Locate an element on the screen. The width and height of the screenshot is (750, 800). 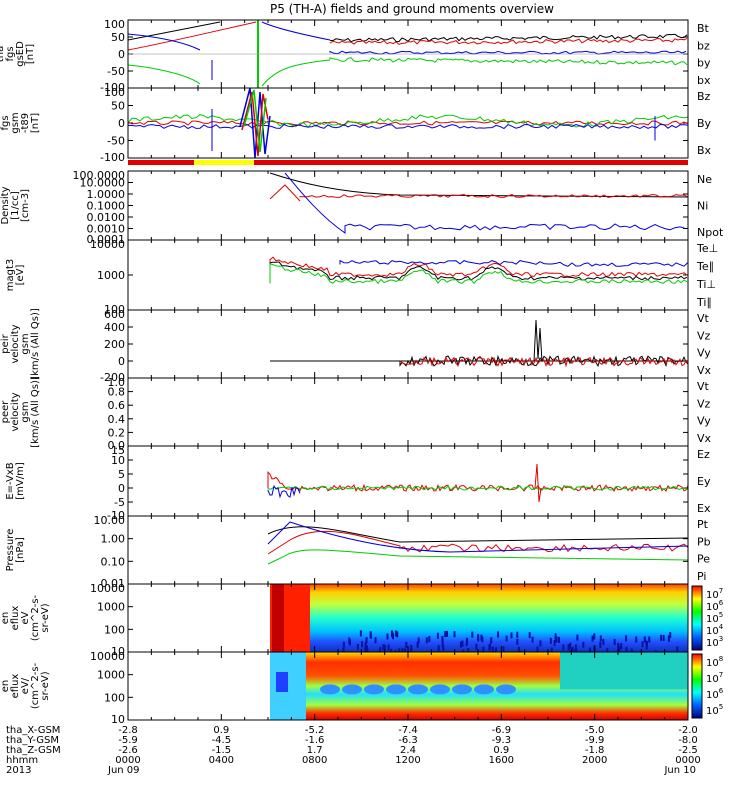
footer-value: -5.2 is located at coordinates (315, 730).